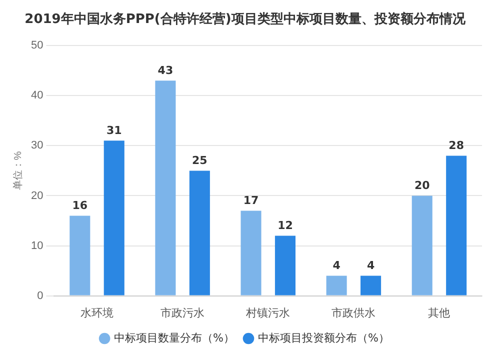  Describe the element at coordinates (37, 196) in the screenshot. I see `y-tick-label: 20` at that location.